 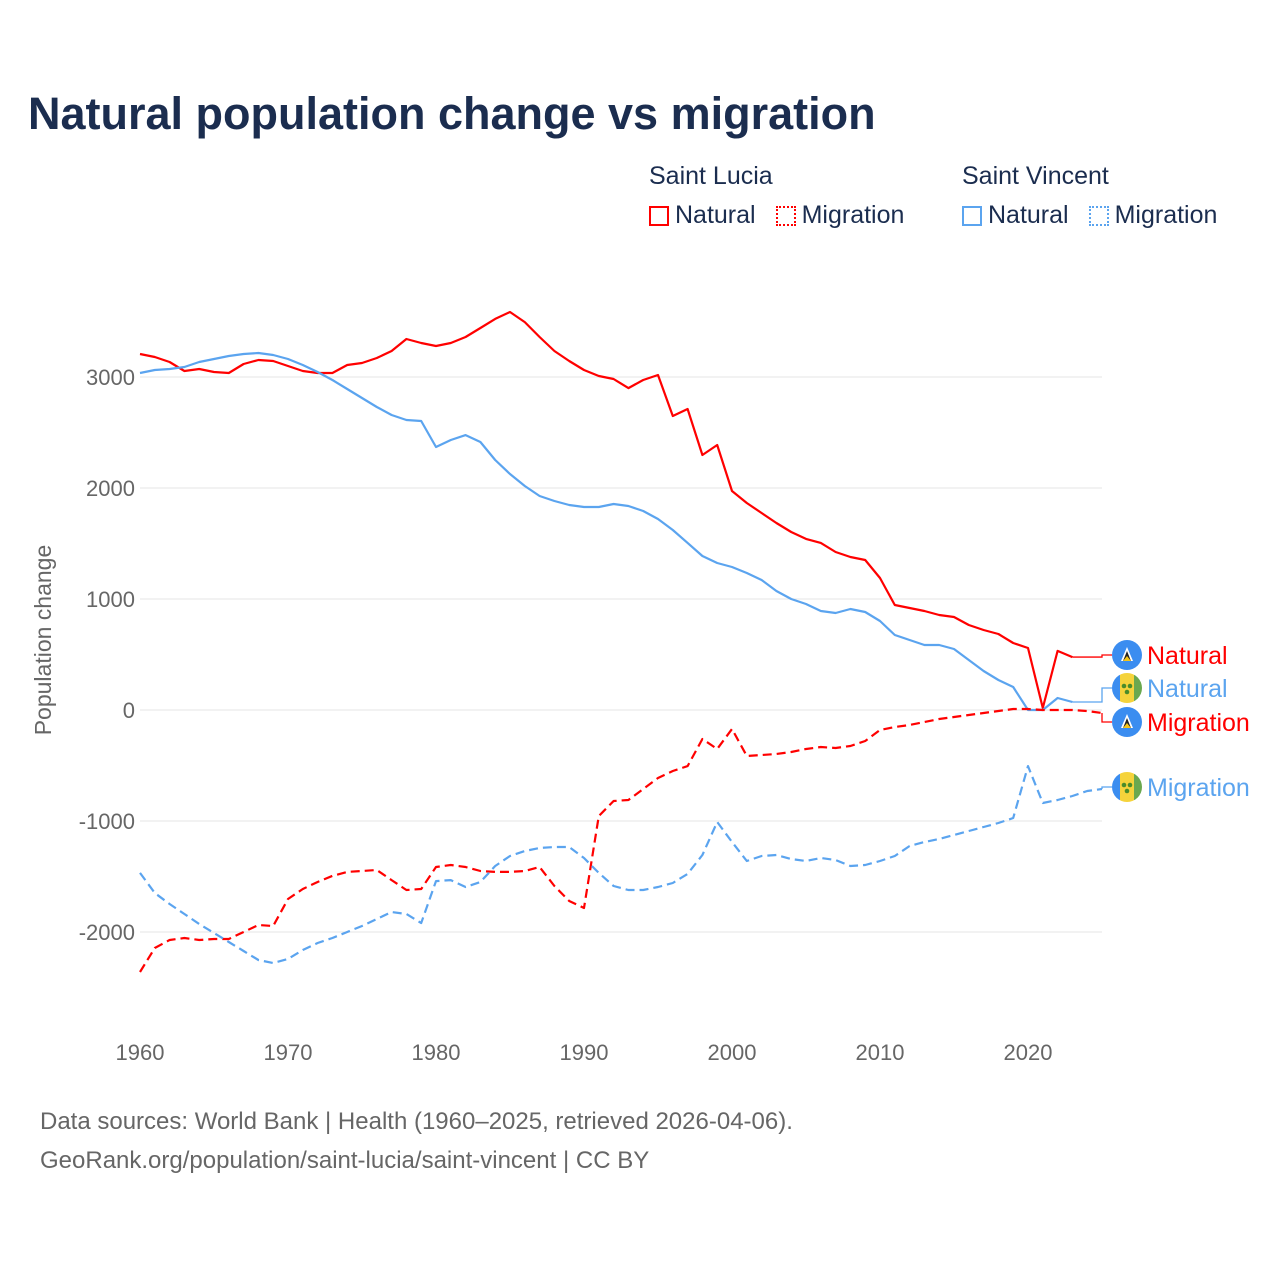 I want to click on x-tick-label: 1980, so click(x=436, y=1052).